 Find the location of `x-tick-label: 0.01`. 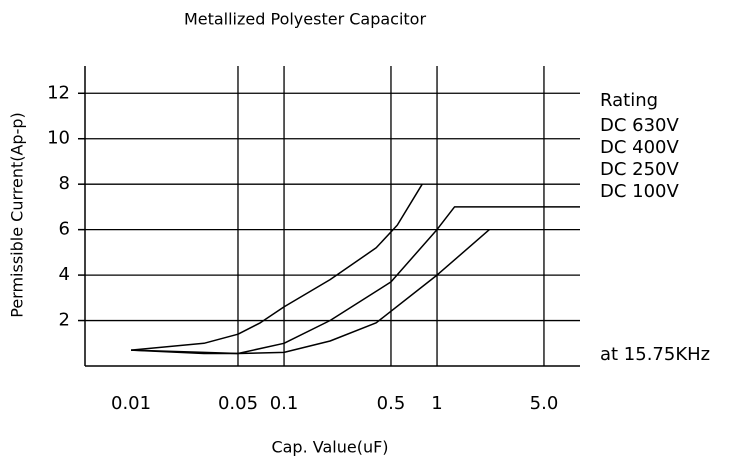

x-tick-label: 0.01 is located at coordinates (131, 403).